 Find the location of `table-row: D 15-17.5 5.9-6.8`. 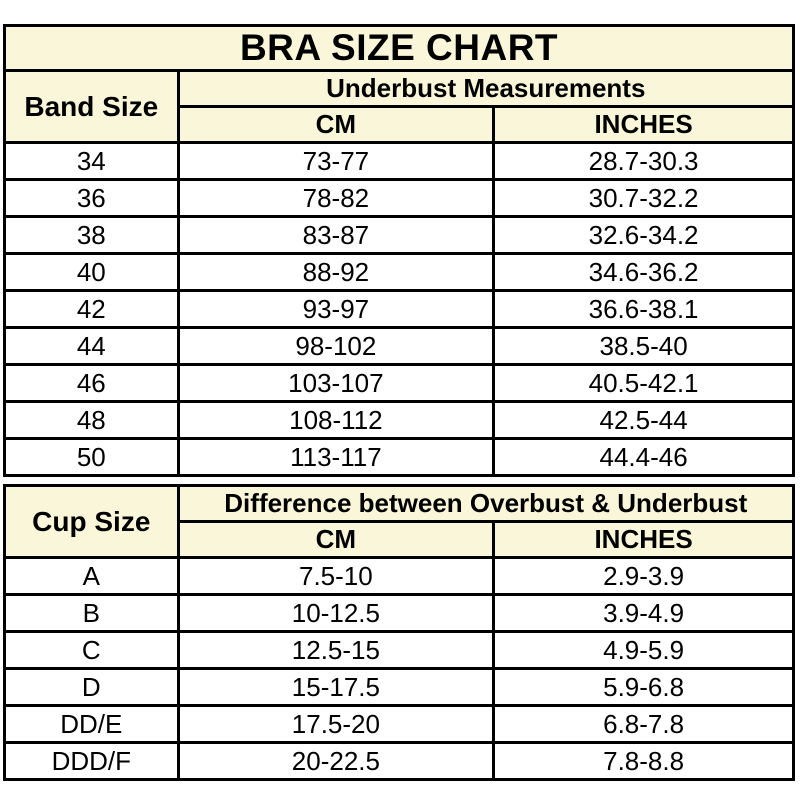

table-row: D 15-17.5 5.9-6.8 is located at coordinates (399, 687).